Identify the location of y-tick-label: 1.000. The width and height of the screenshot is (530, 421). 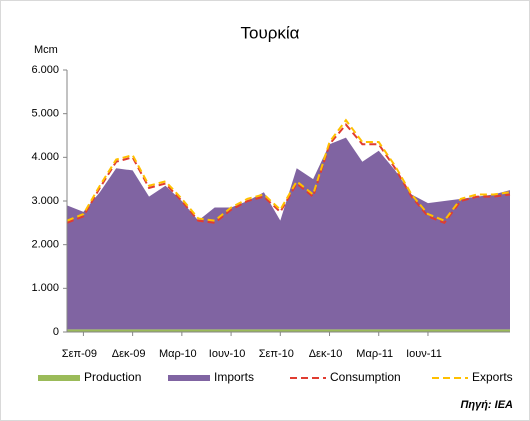
(45, 288).